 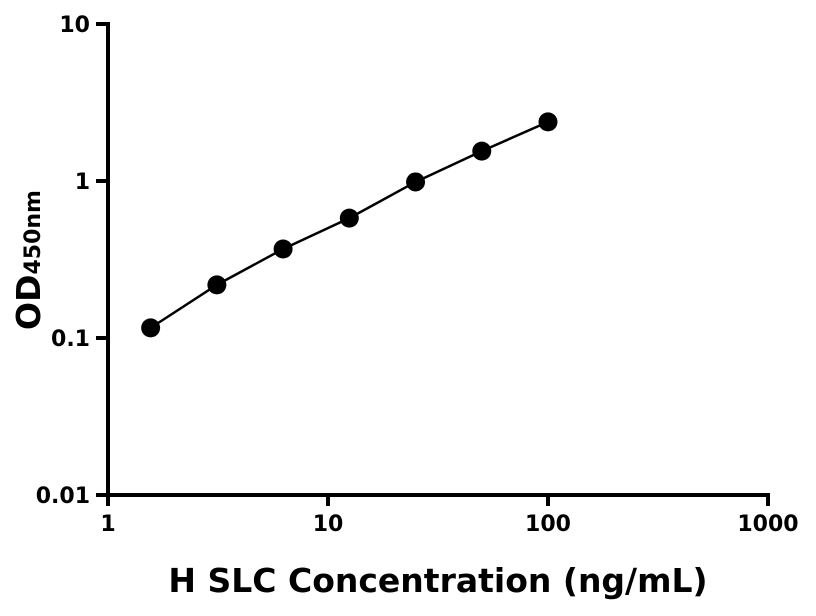 What do you see at coordinates (767, 524) in the screenshot?
I see `x-tick-label: 1000` at bounding box center [767, 524].